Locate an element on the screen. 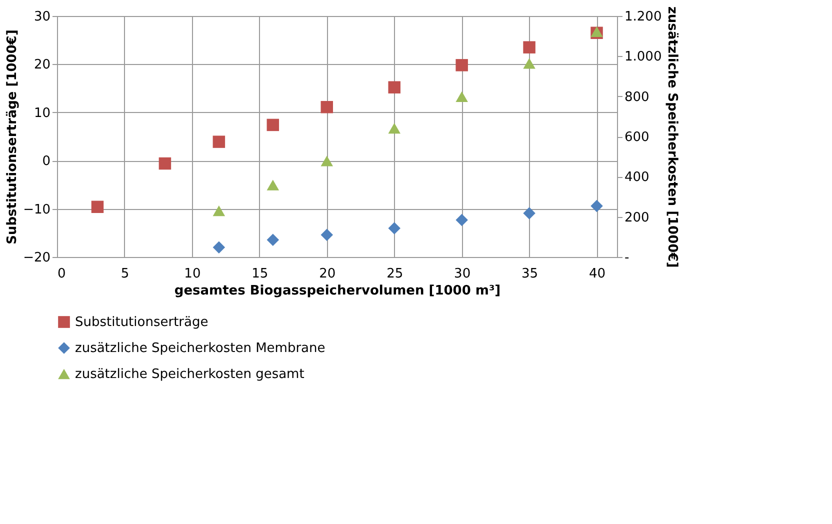 The height and width of the screenshot is (524, 832). y2-tick-label: 600 is located at coordinates (637, 137).